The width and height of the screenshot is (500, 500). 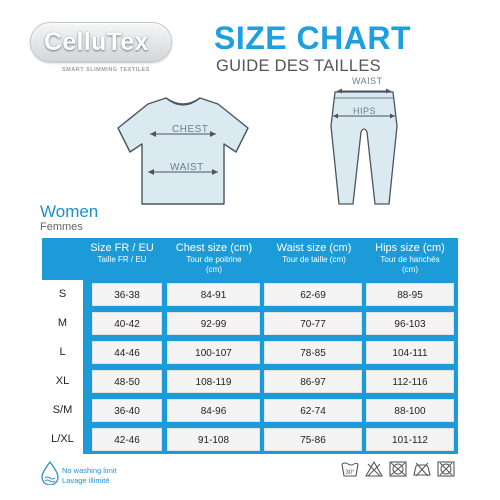 I want to click on size-label: L/XL, so click(x=62, y=439).